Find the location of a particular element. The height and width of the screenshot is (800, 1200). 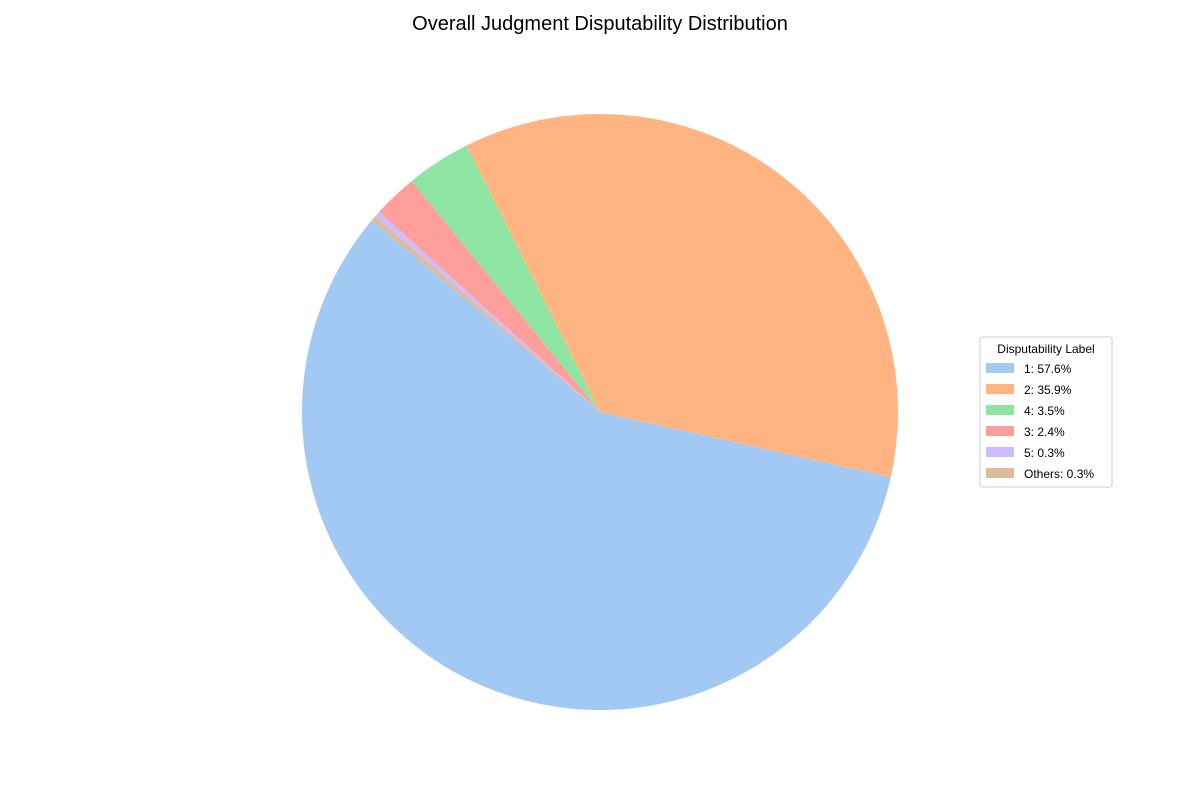

legend-swatch-others is located at coordinates (1000, 473).